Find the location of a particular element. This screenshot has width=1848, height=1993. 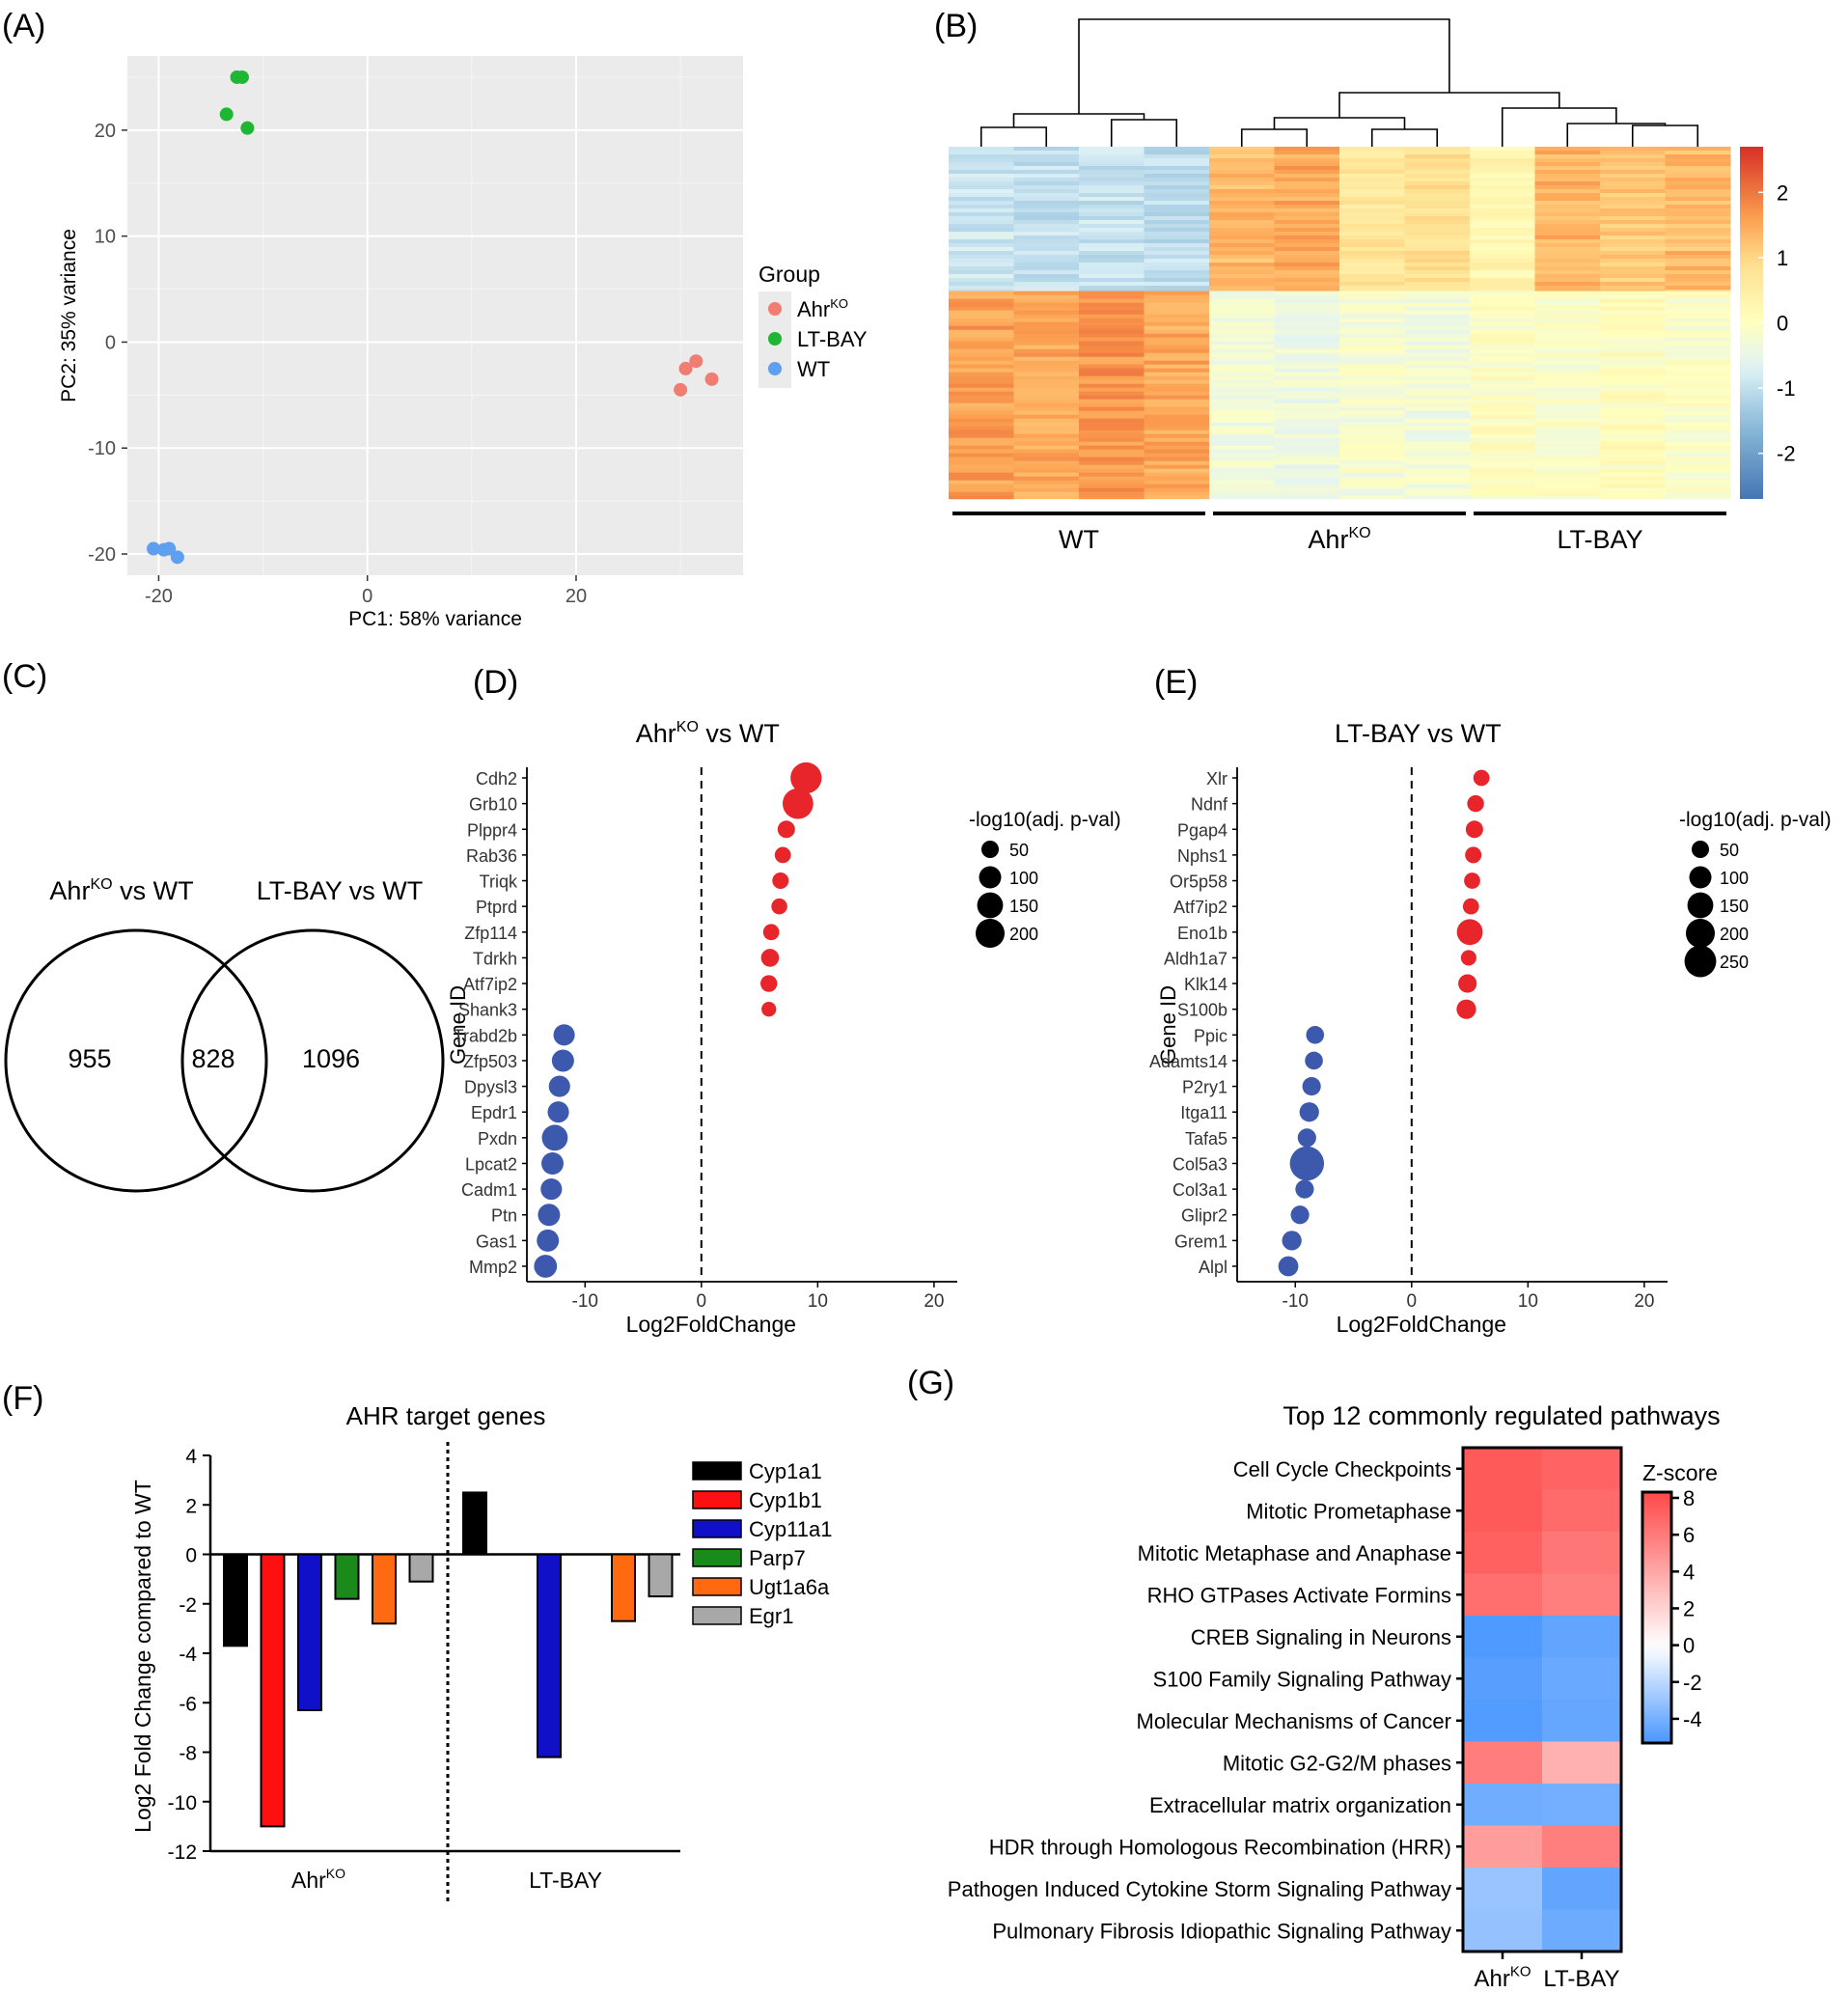

pca-legend-label: WT is located at coordinates (813, 369).